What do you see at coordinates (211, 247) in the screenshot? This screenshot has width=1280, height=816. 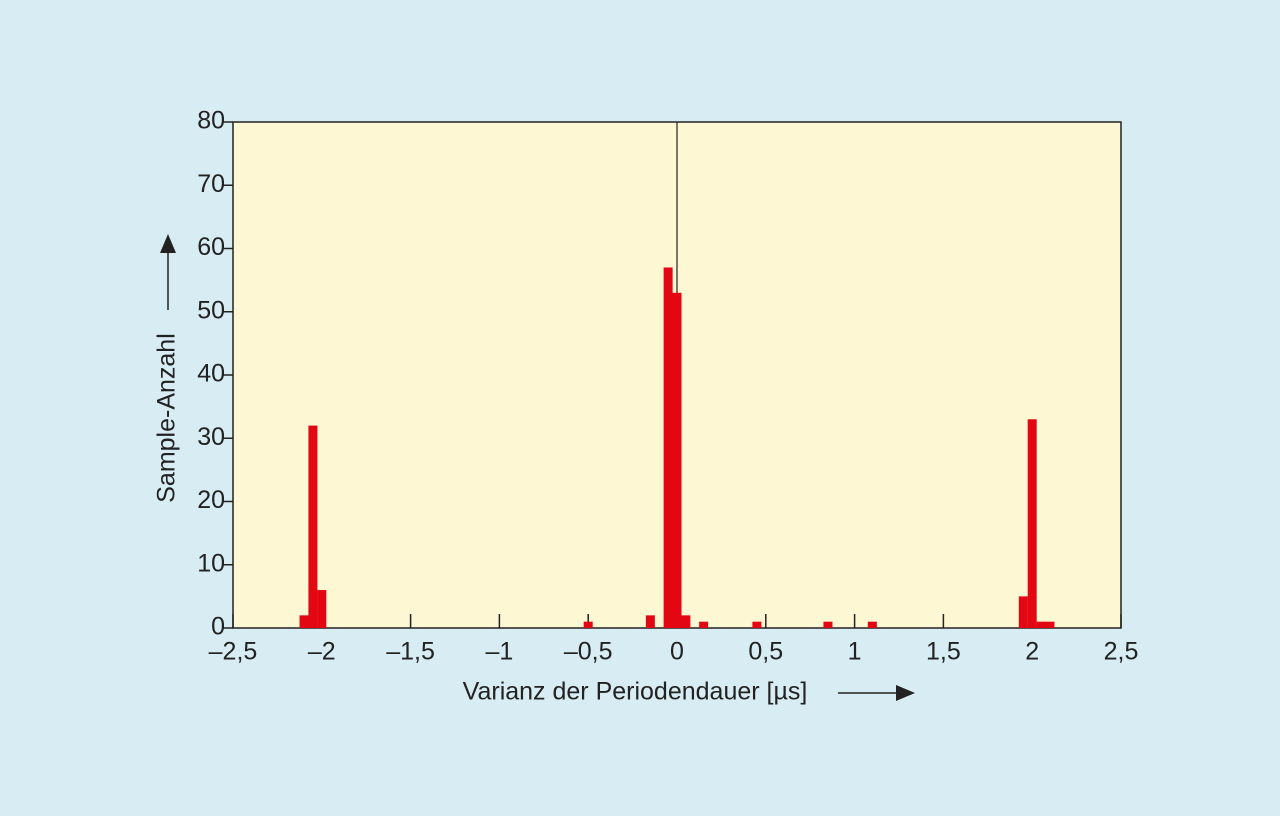 I see `y-tick-label: 60` at bounding box center [211, 247].